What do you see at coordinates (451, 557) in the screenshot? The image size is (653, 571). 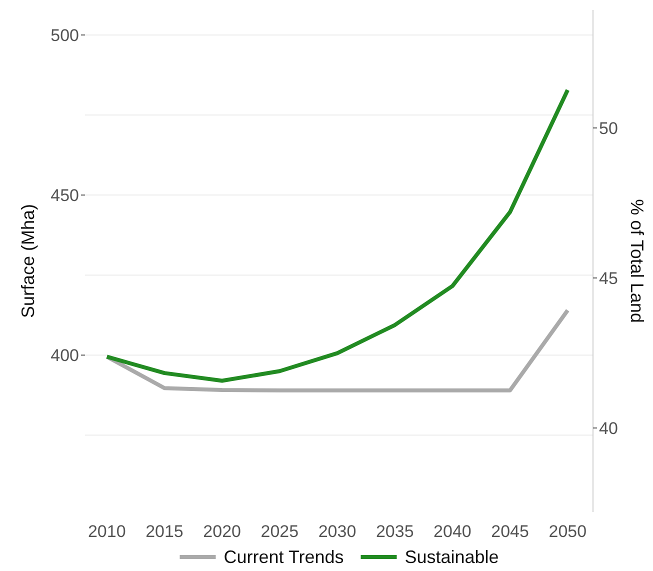 I see `legend-label: Sustainable` at bounding box center [451, 557].